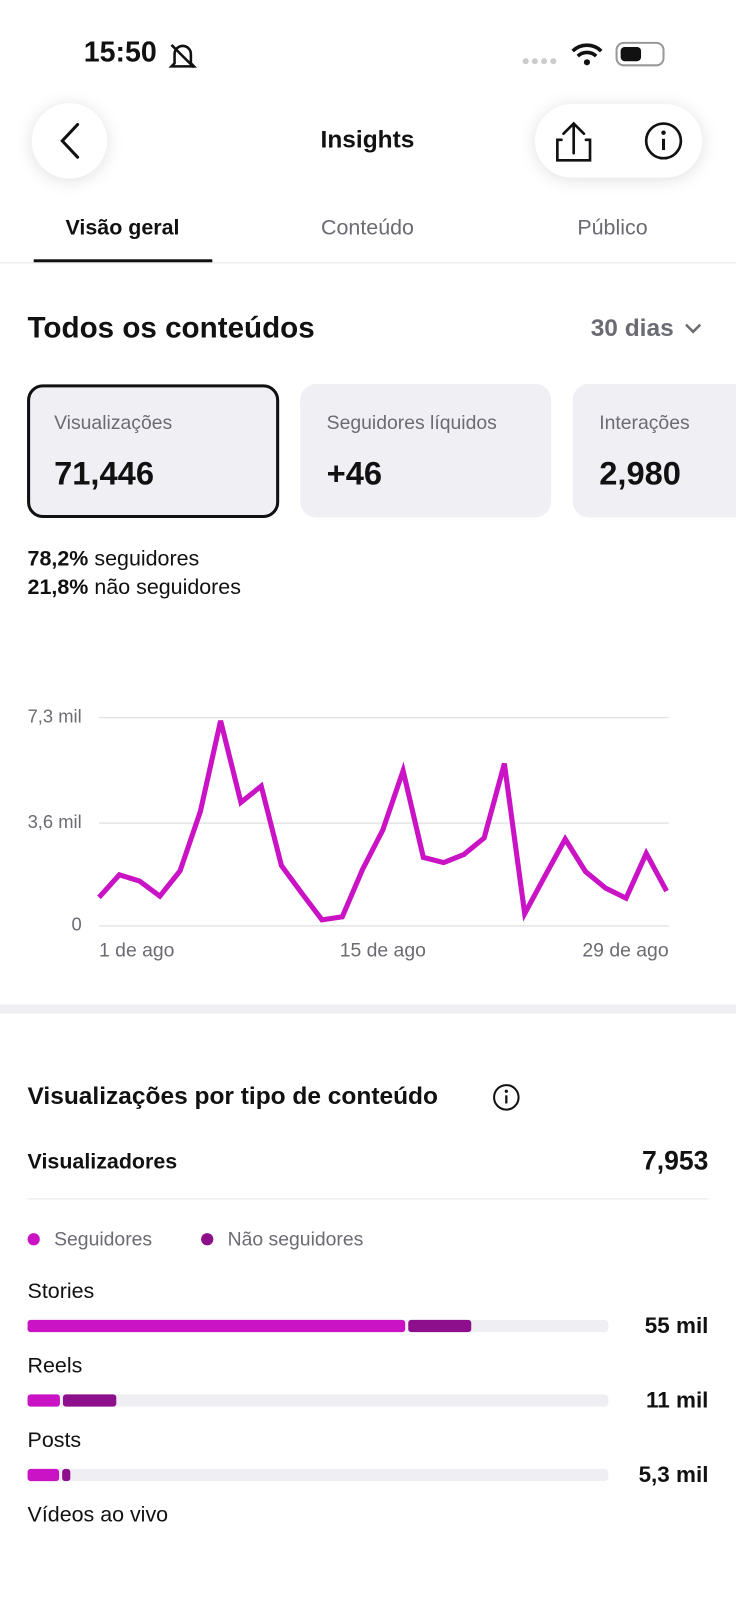 The height and width of the screenshot is (1600, 736). What do you see at coordinates (98, 1515) in the screenshot?
I see `category-label: Vídeos ao vivo` at bounding box center [98, 1515].